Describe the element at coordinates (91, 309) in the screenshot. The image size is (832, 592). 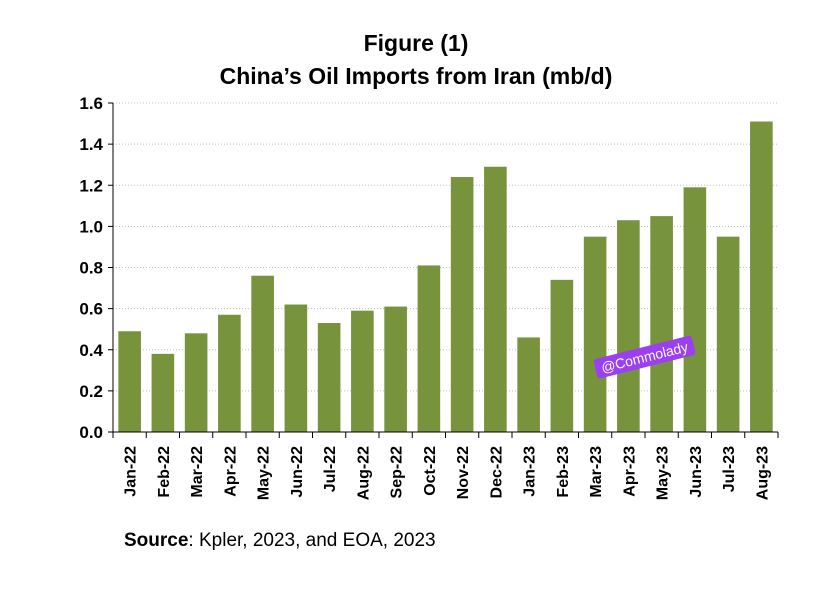
I see `y-tick-label: 0.6` at that location.